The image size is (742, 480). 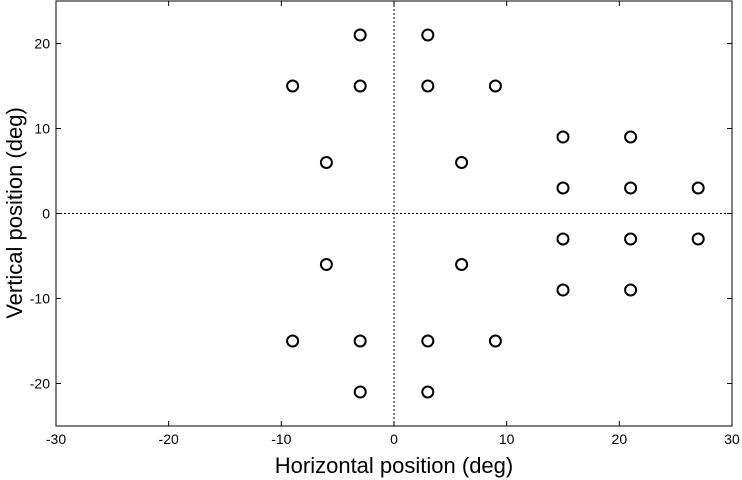 What do you see at coordinates (14, 213) in the screenshot?
I see `y-axis-title: Vertical position (deg)` at bounding box center [14, 213].